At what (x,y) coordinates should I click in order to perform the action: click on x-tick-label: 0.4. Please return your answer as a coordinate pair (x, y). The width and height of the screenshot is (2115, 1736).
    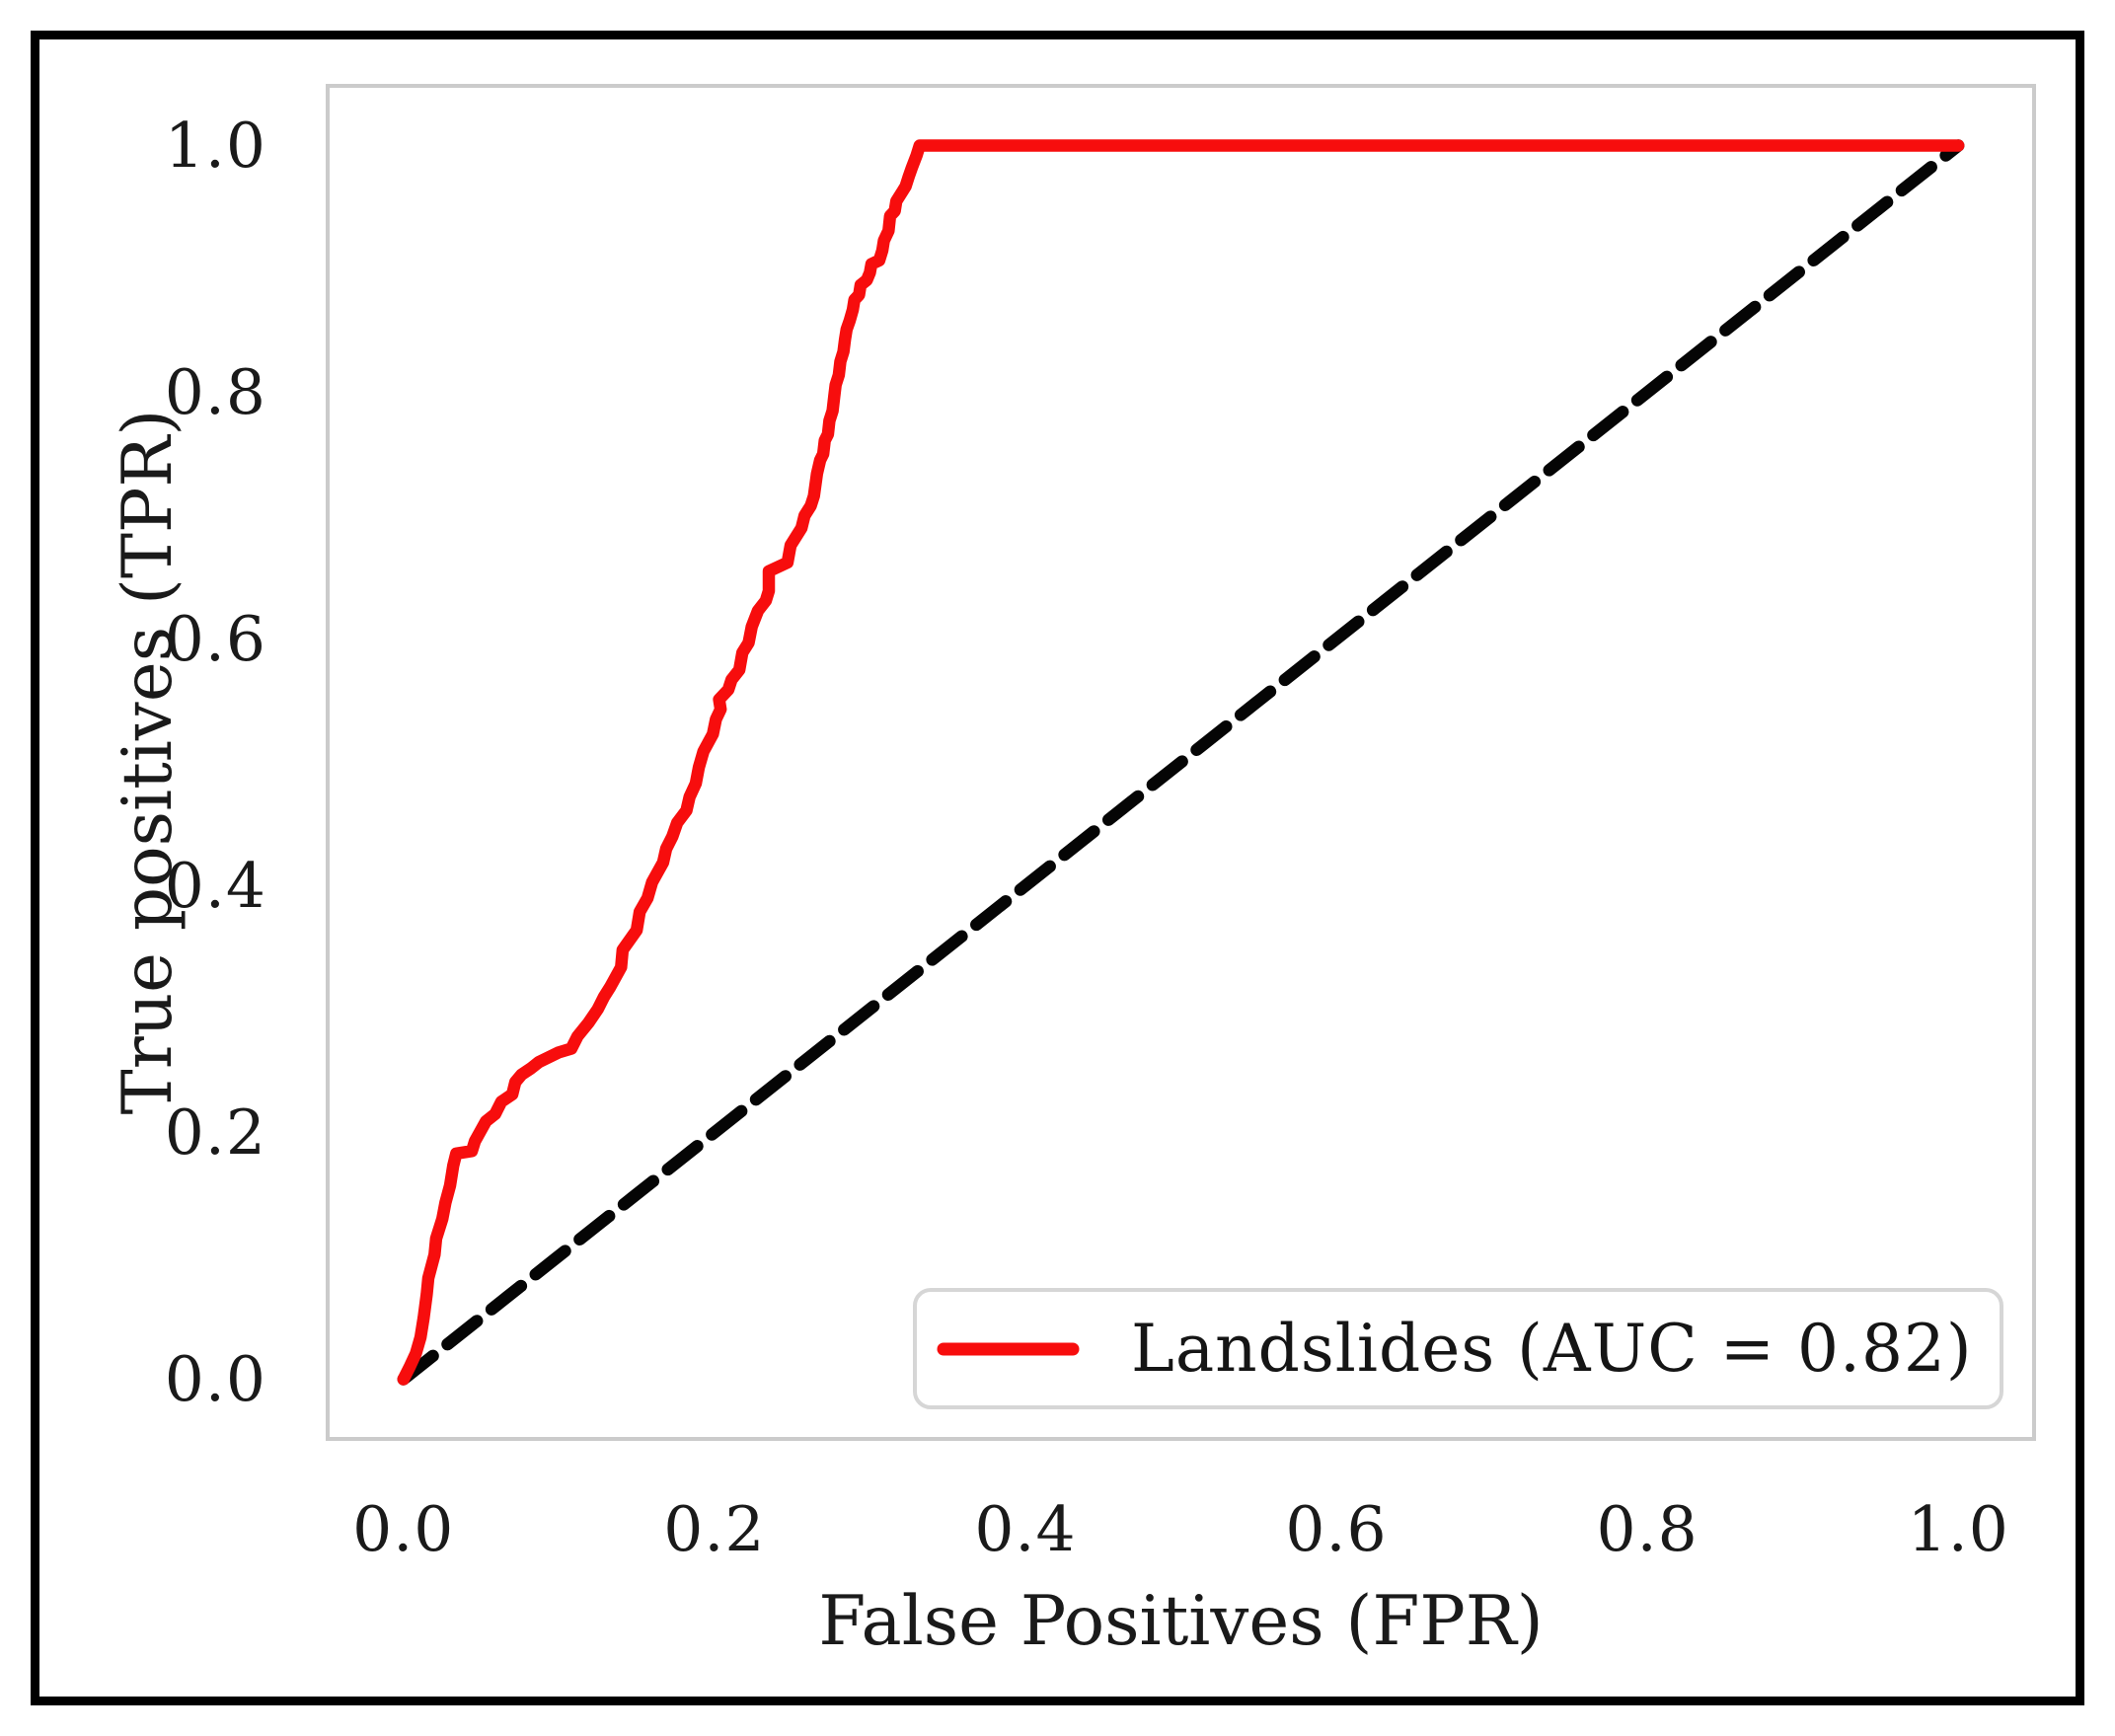
    Looking at the image, I should click on (1026, 1529).